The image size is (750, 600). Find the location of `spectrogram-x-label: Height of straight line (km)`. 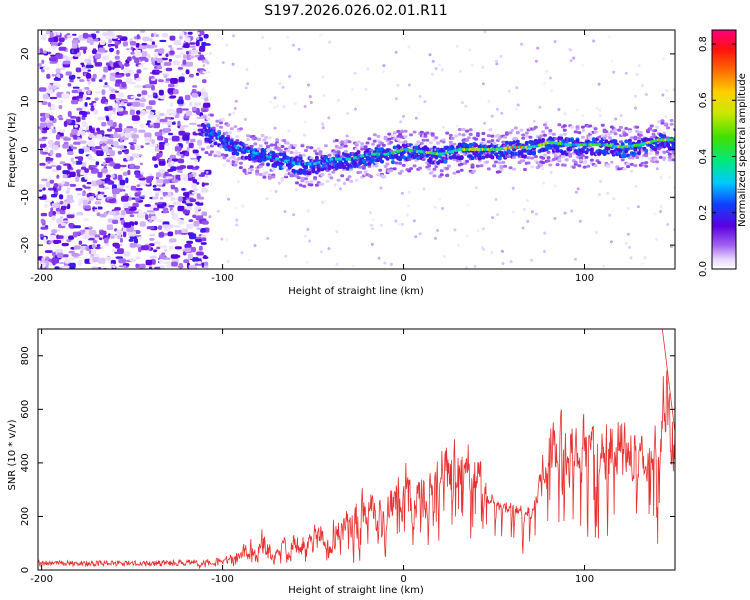

spectrogram-x-label: Height of straight line (km) is located at coordinates (356, 291).